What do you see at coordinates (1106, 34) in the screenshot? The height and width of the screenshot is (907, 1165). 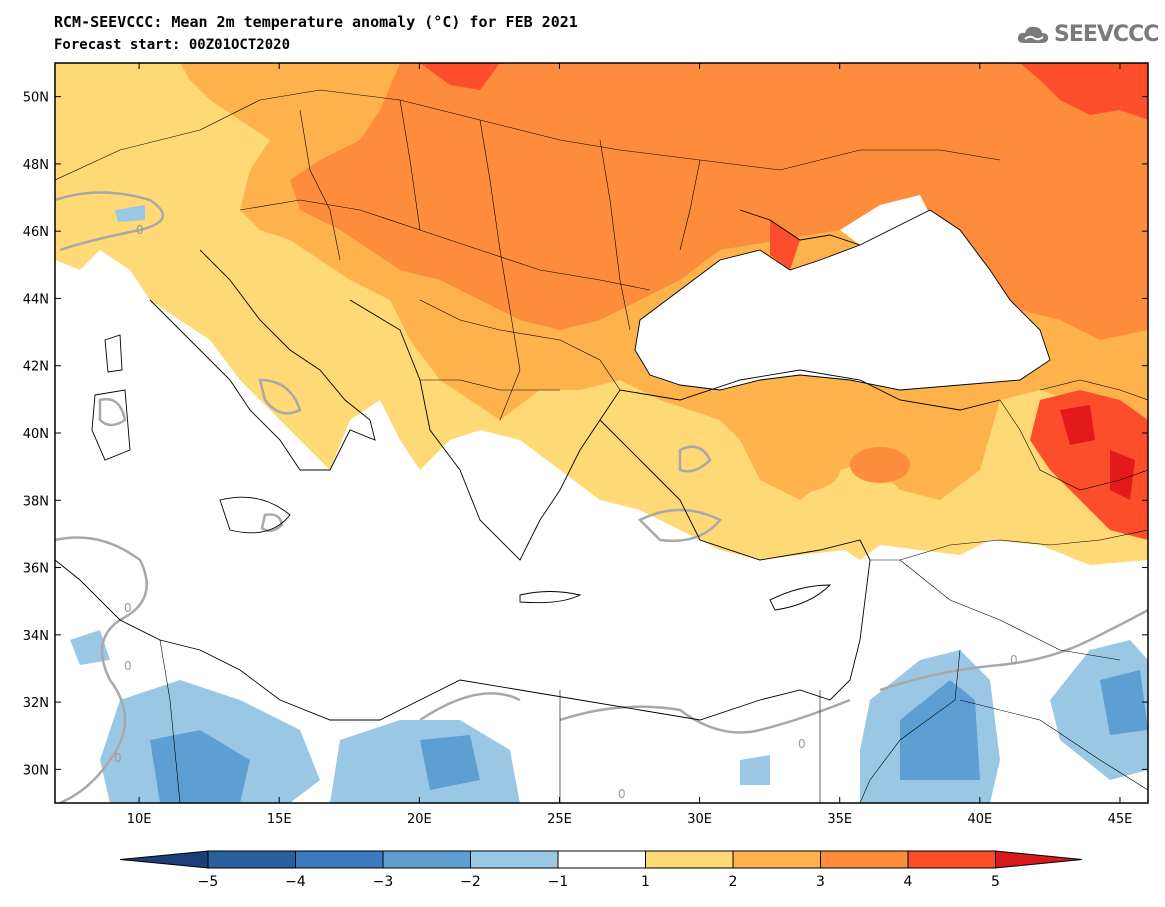 I see `logo-text: SEEVCCC` at bounding box center [1106, 34].